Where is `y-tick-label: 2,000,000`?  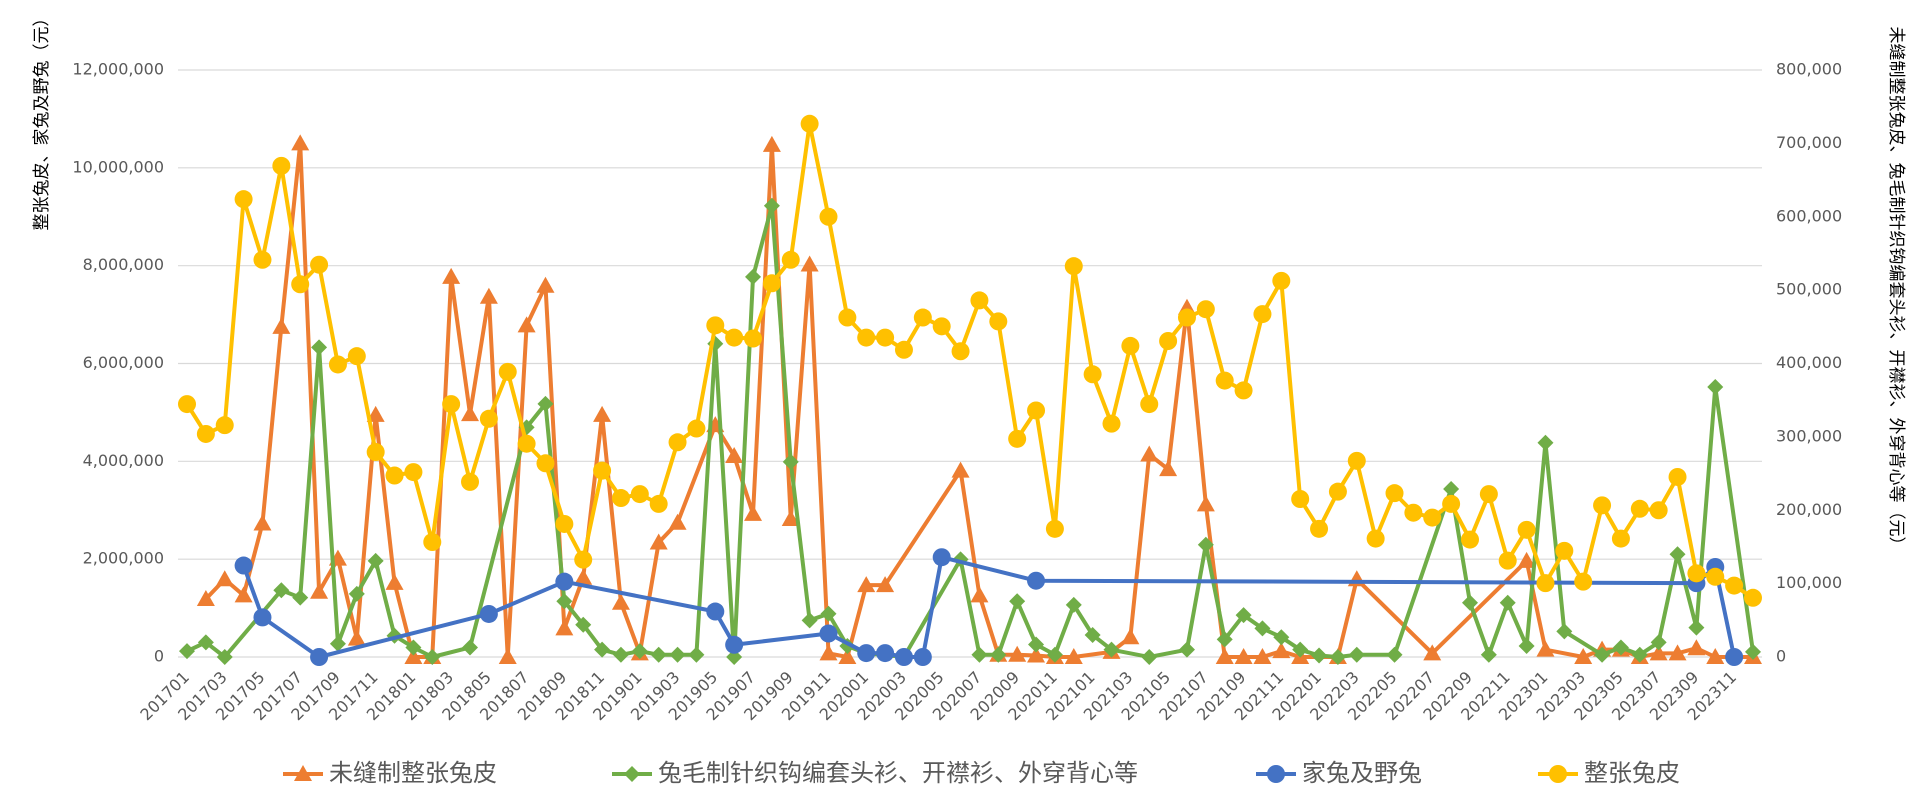
y-tick-label: 2,000,000 is located at coordinates (123, 558).